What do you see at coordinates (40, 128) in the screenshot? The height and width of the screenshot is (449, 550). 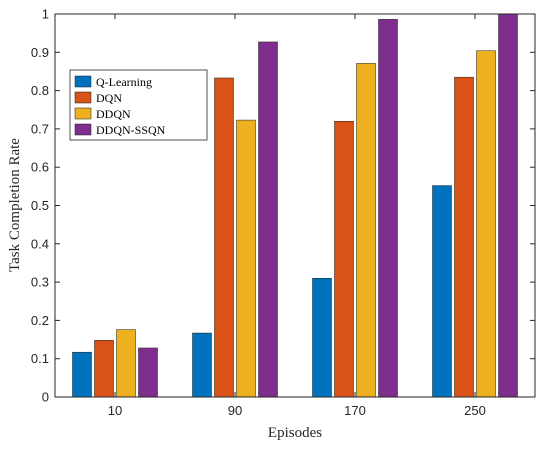 I see `y-tick-label: 0.7` at bounding box center [40, 128].